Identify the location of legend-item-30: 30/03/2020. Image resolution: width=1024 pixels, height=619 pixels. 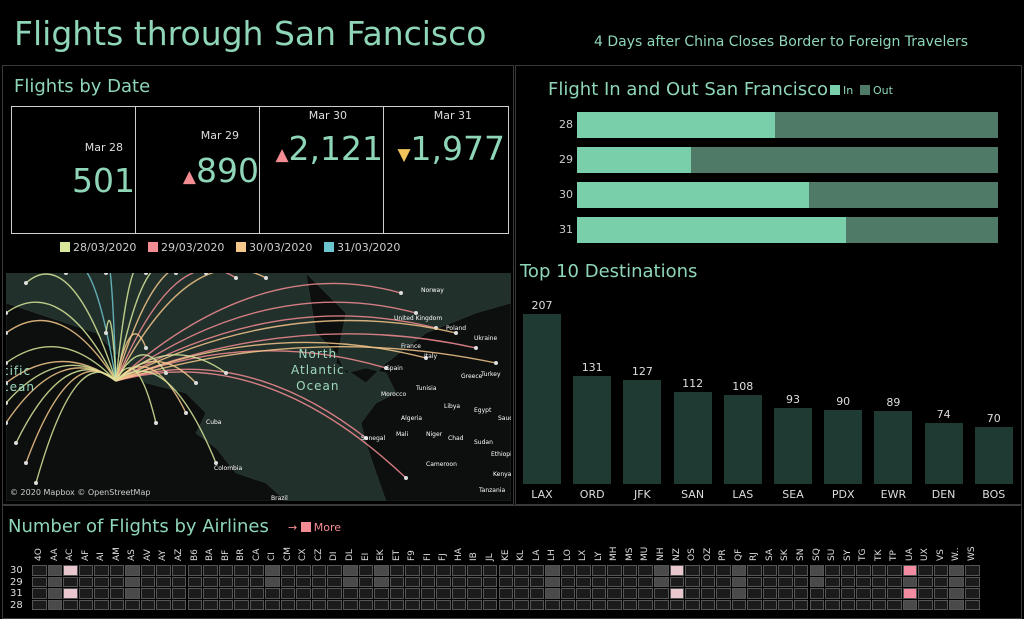
(274, 247).